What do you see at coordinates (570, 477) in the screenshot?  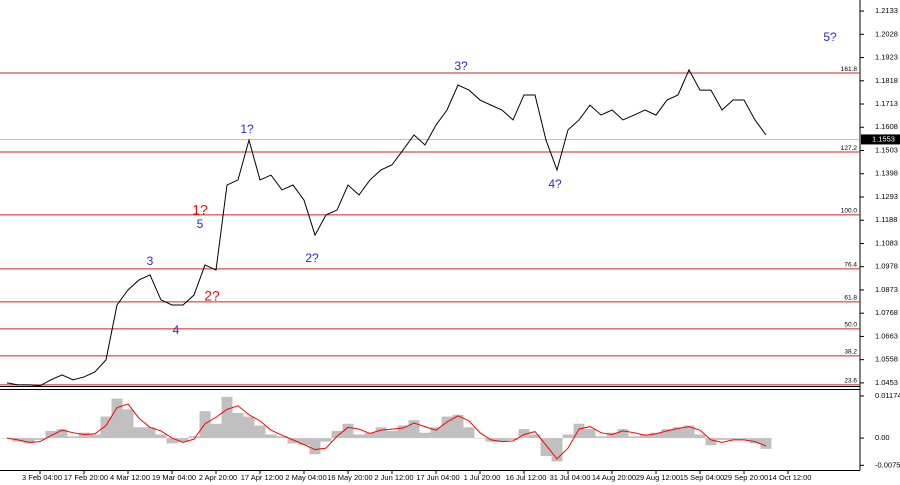 I see `x-tick-label: 31 Jul 04:00` at bounding box center [570, 477].